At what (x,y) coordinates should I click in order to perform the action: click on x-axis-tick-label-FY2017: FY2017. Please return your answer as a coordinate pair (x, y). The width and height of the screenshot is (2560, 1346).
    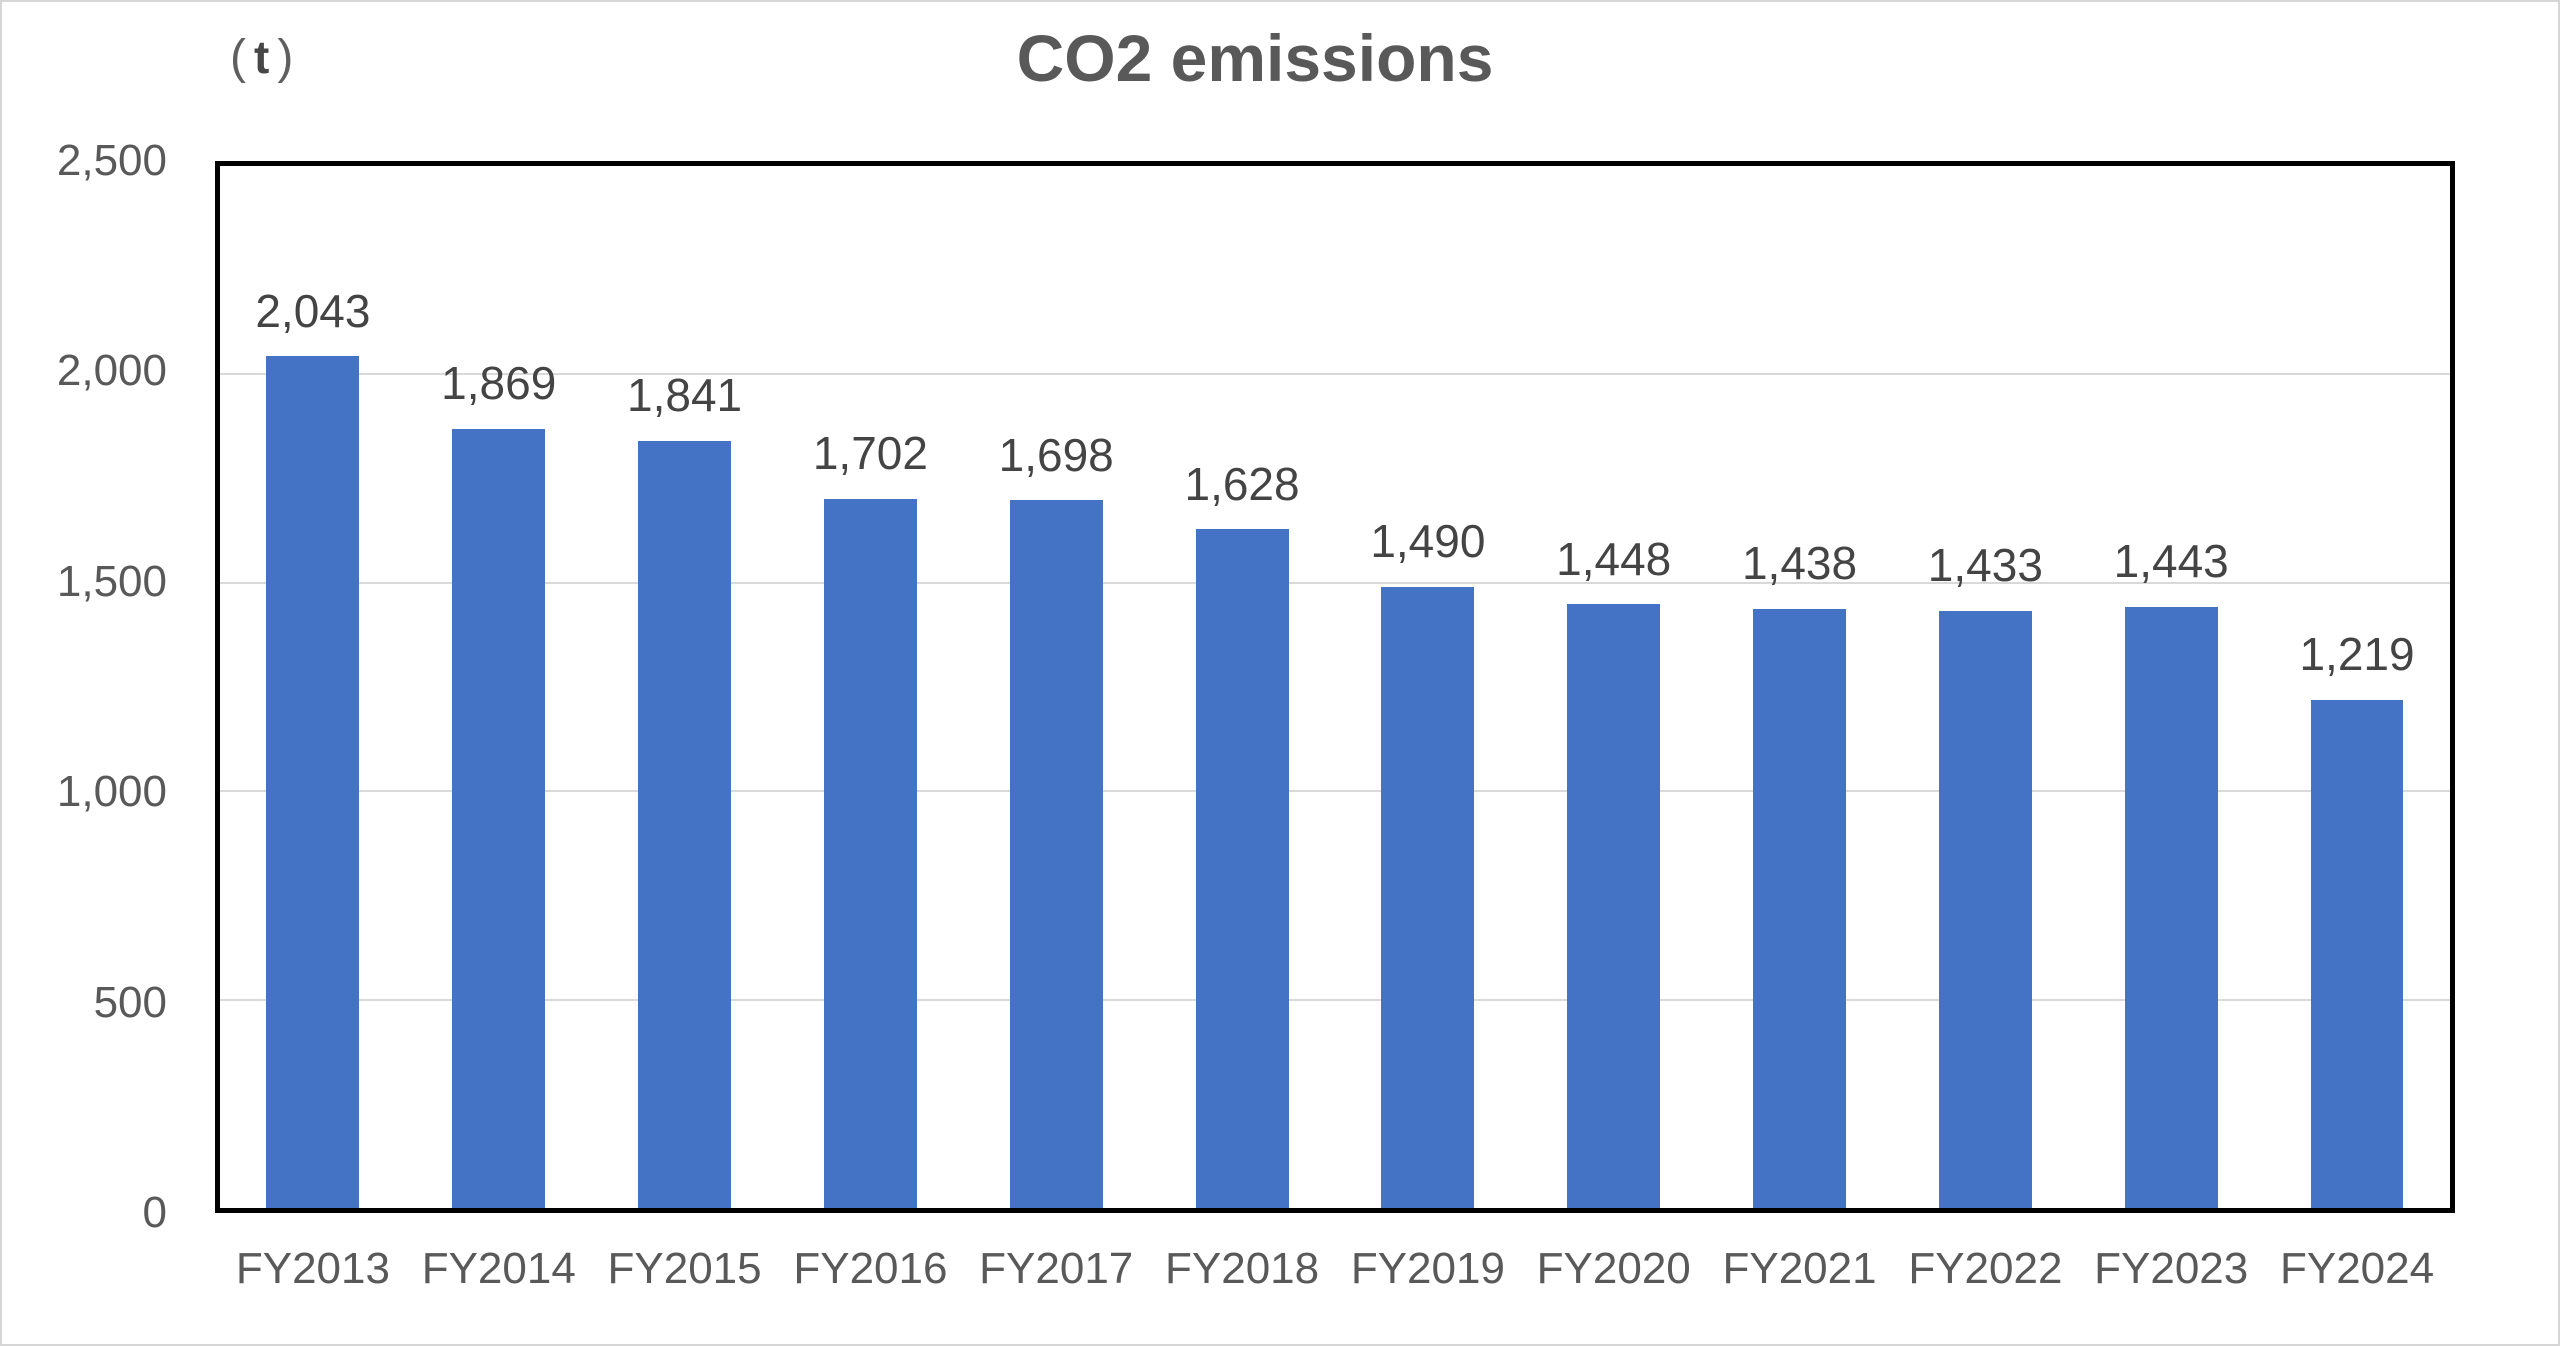
    Looking at the image, I should click on (1056, 1268).